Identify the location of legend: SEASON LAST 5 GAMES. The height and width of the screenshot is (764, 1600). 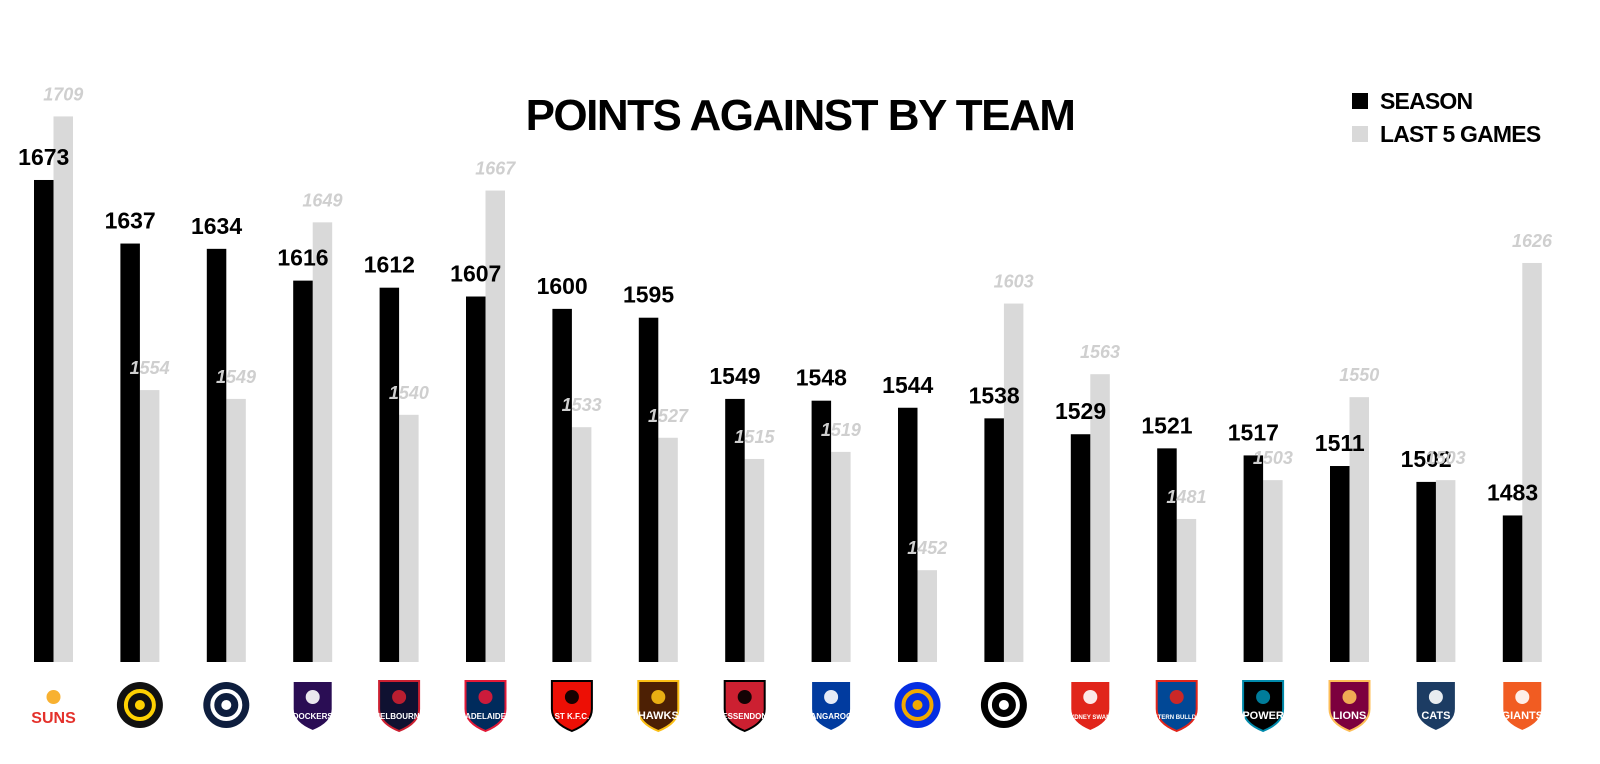
(1447, 117).